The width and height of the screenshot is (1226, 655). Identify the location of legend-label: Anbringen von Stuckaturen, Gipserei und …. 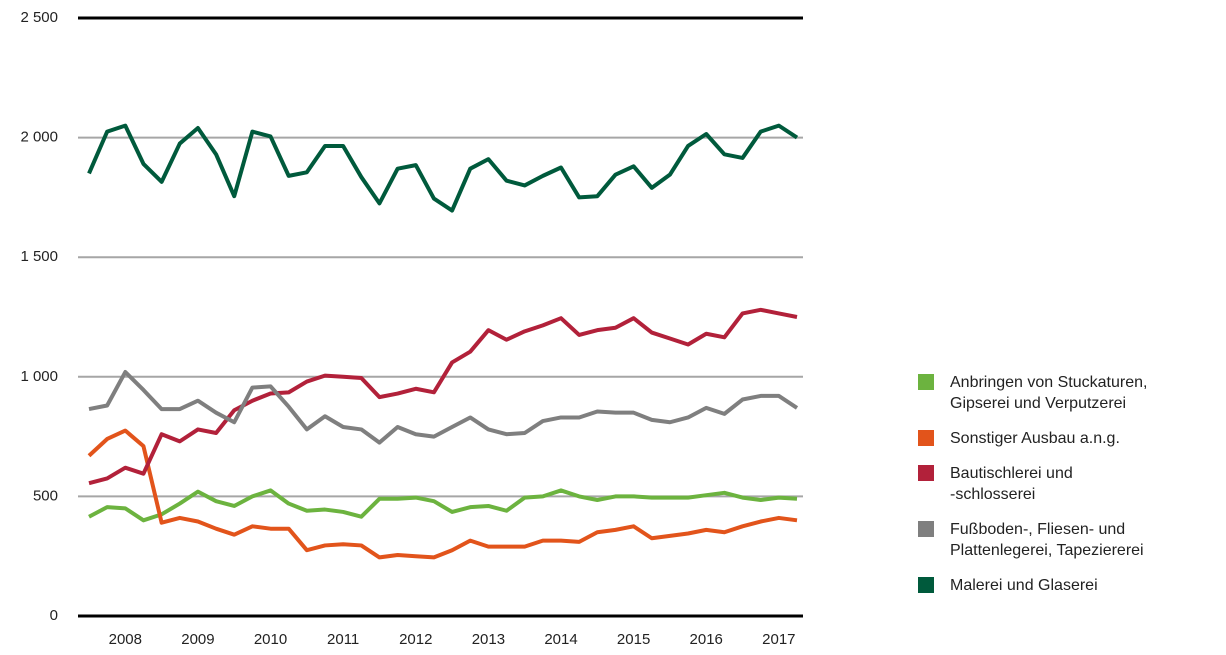
(1049, 393).